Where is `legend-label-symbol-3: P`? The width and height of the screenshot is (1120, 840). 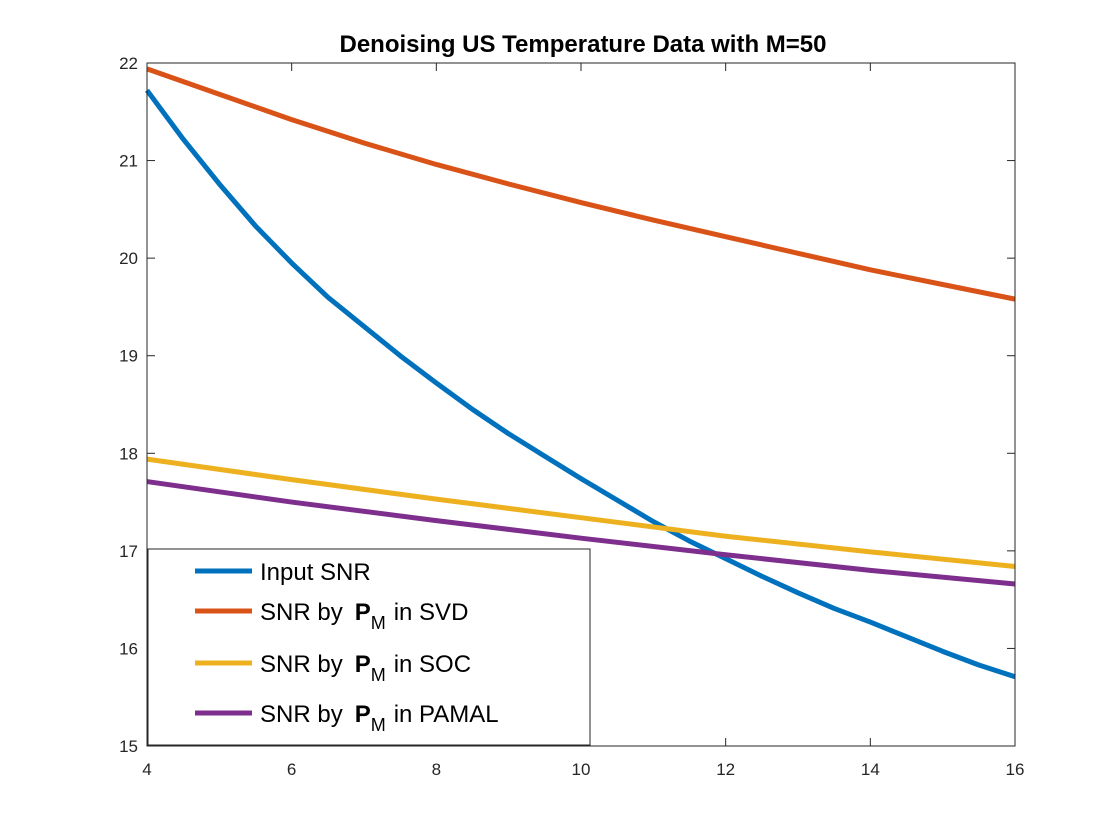 legend-label-symbol-3: P is located at coordinates (363, 714).